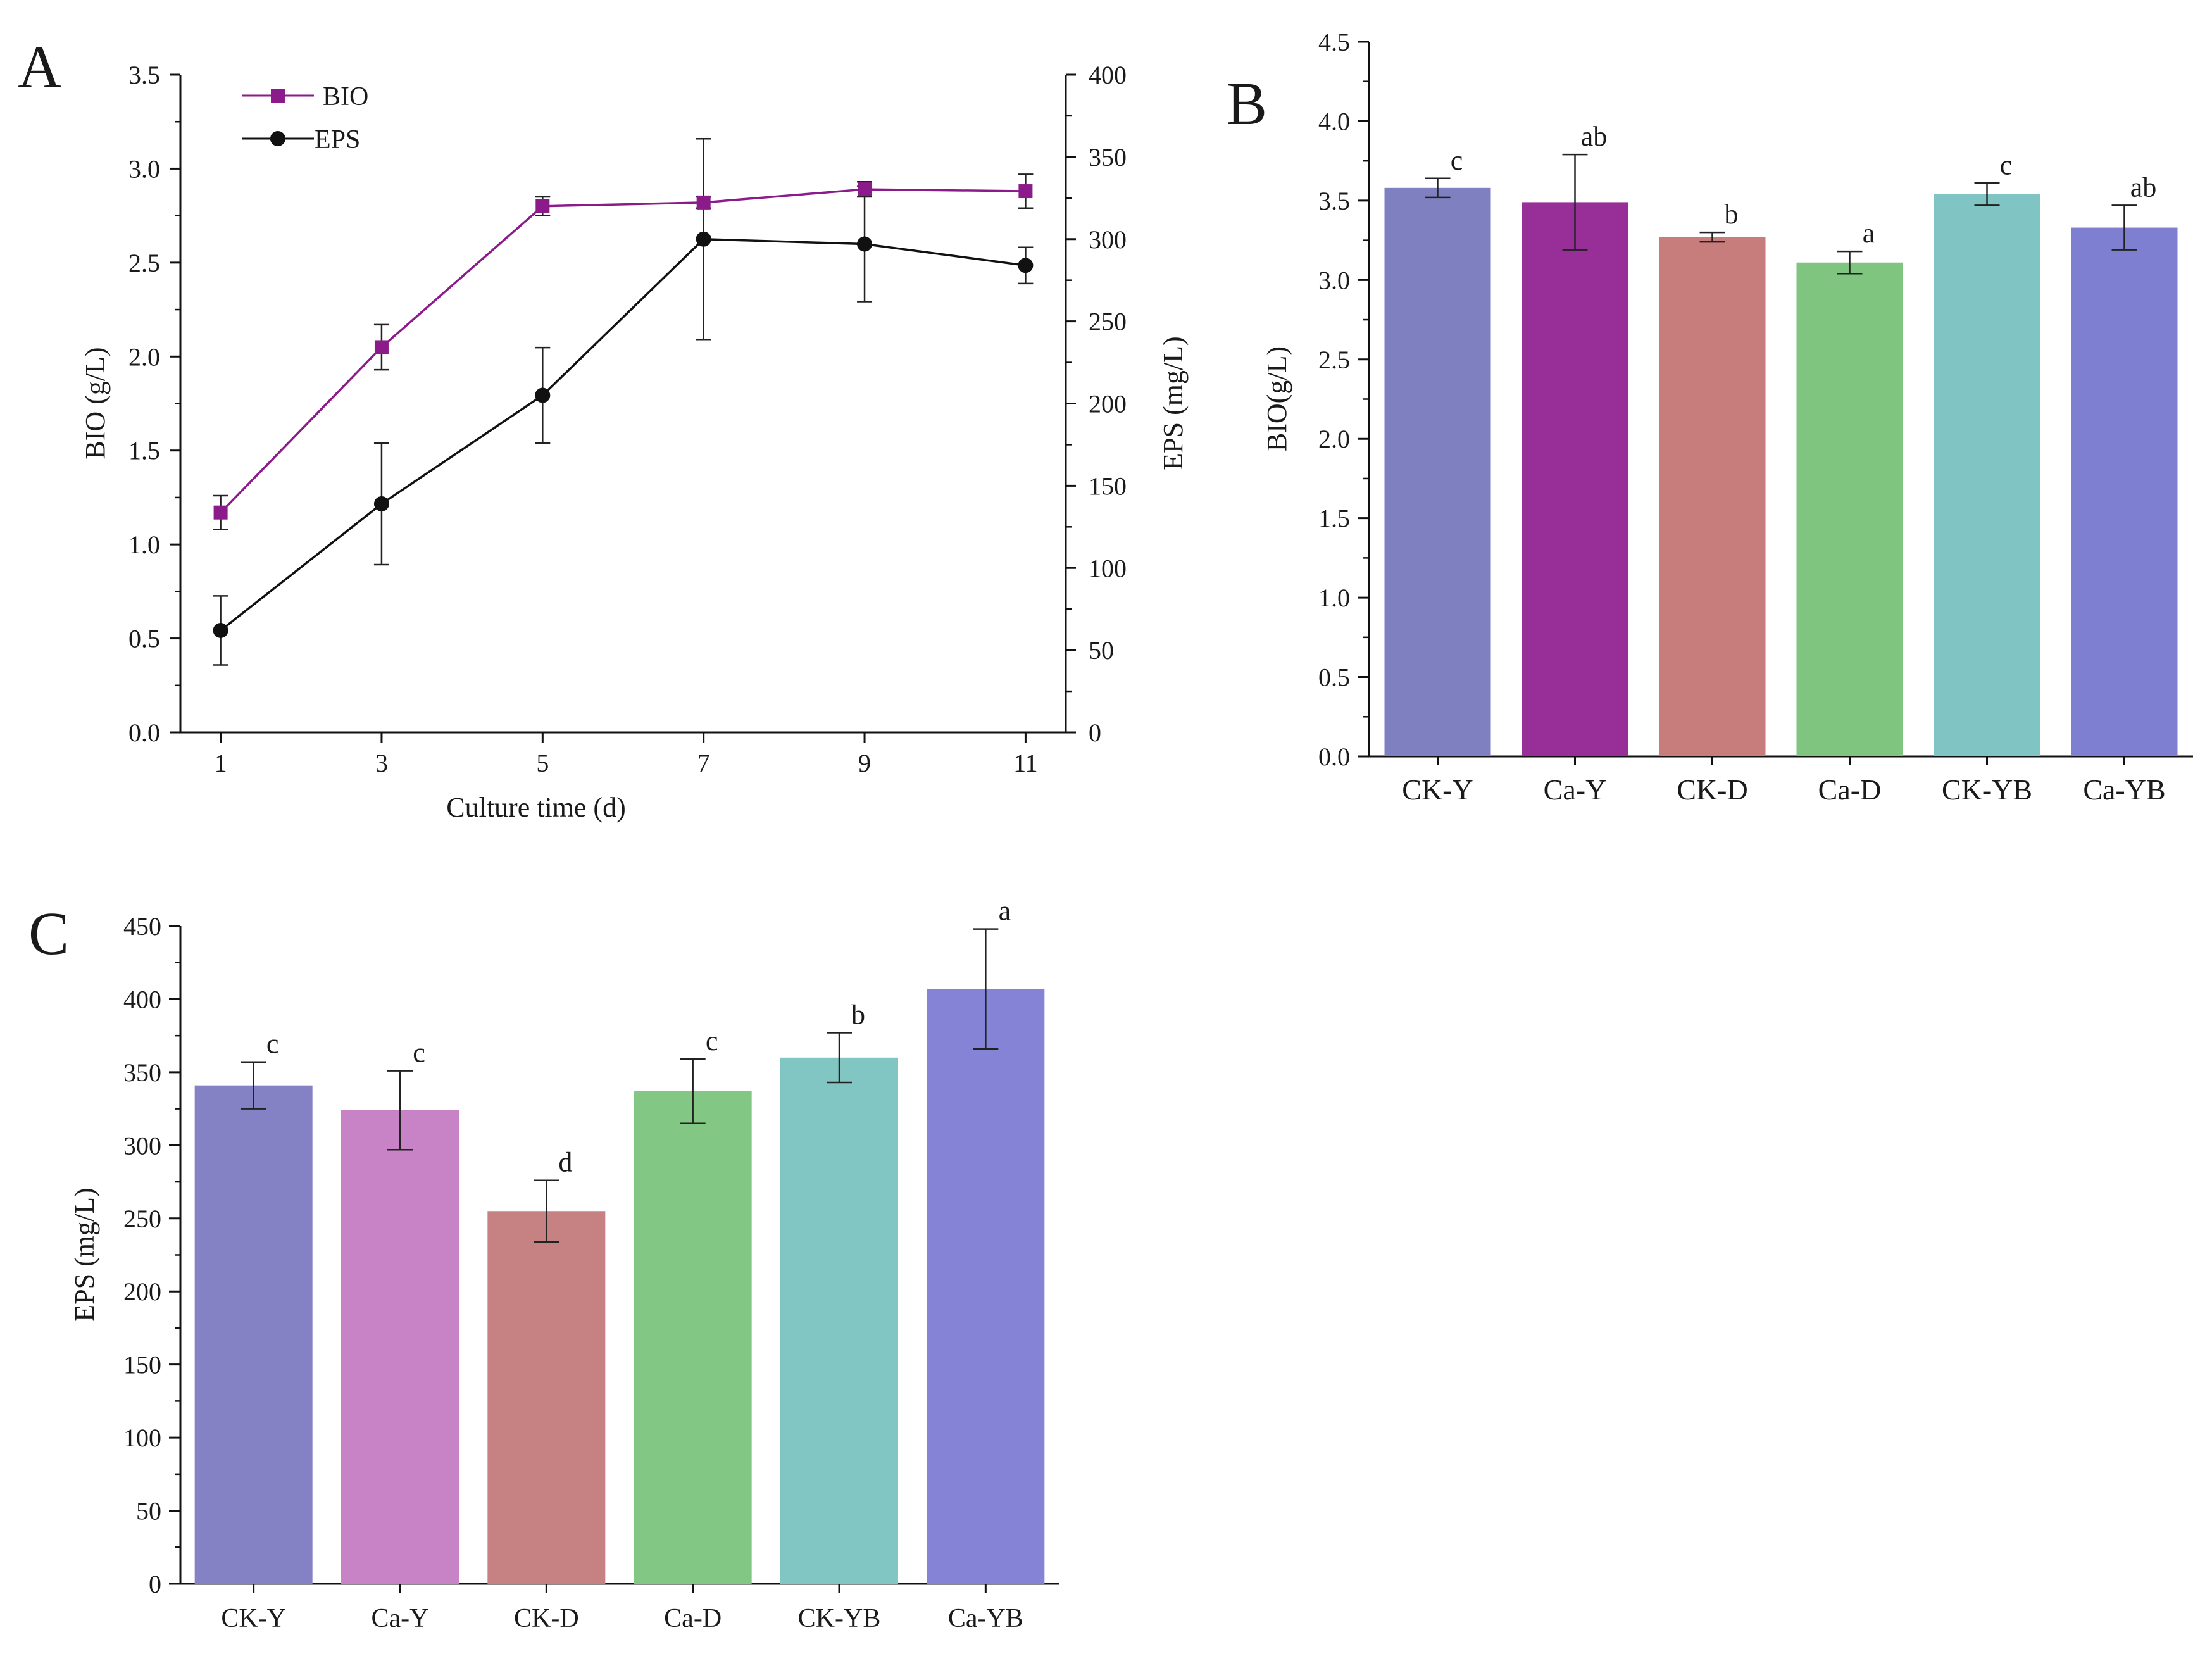 This screenshot has height=1661, width=2212. I want to click on c-ytick-label: 400, so click(142, 999).